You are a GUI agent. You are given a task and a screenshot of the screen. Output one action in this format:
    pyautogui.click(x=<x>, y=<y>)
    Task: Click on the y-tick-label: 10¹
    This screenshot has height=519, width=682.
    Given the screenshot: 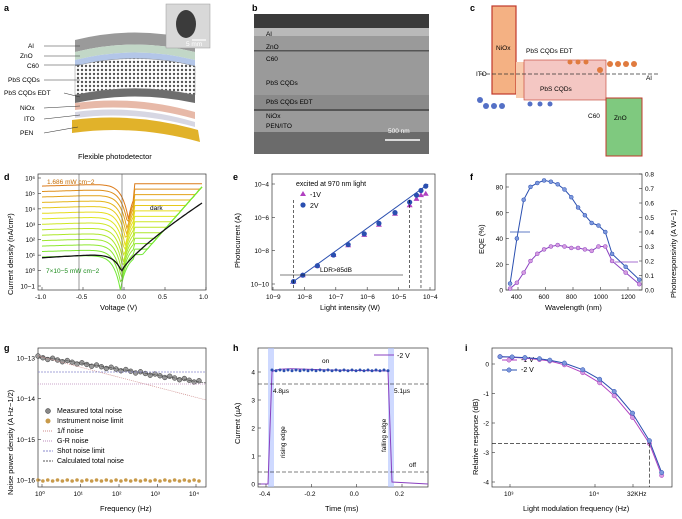 What is the action you would take?
    pyautogui.click(x=31, y=256)
    